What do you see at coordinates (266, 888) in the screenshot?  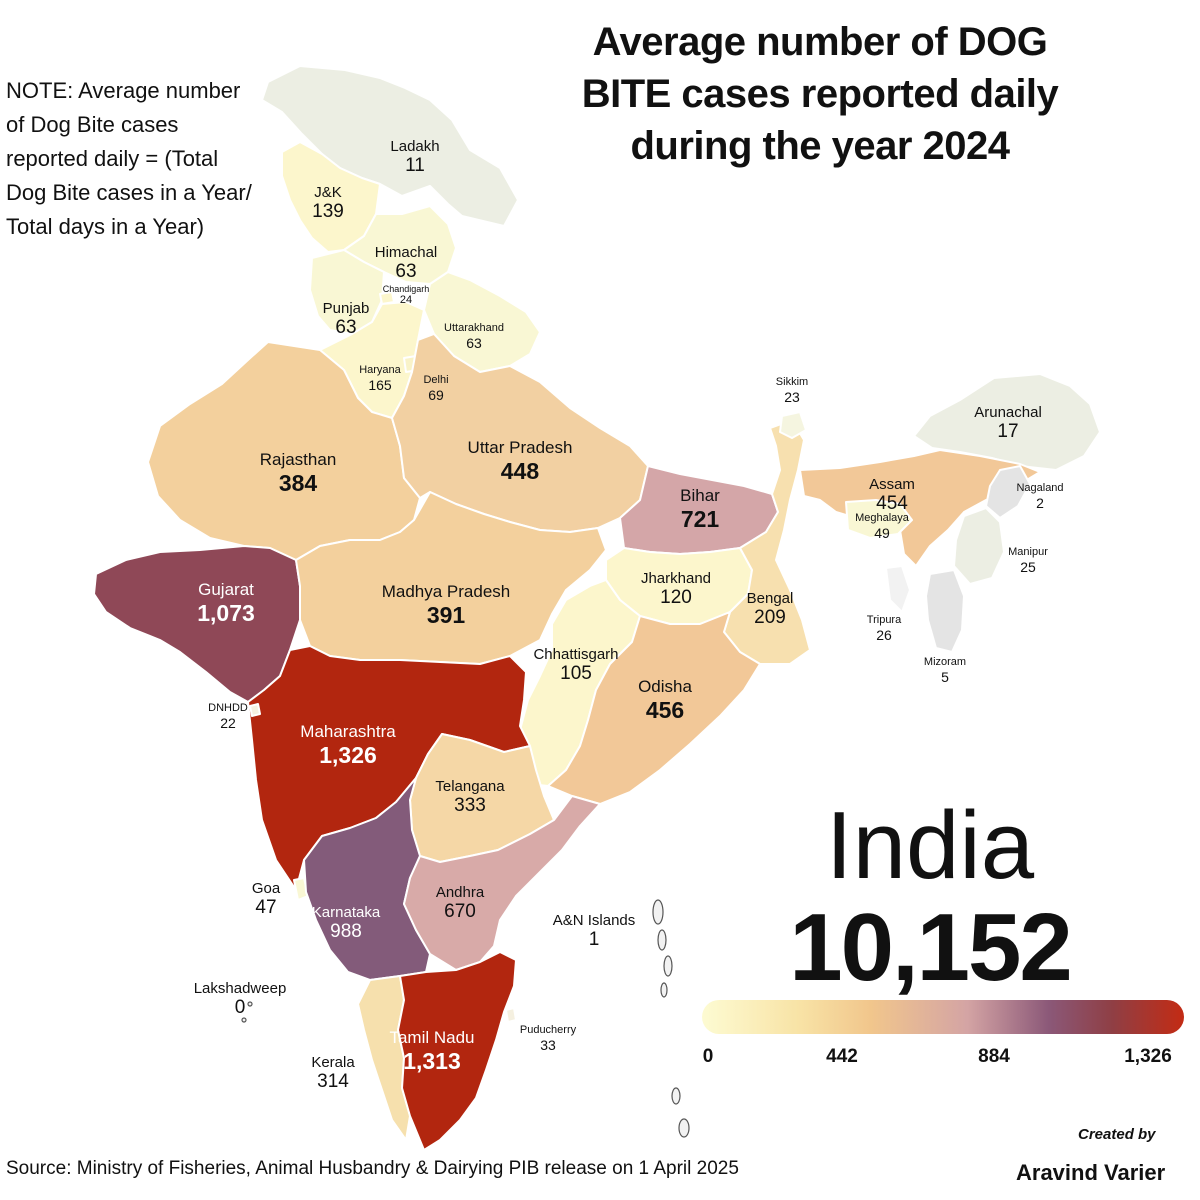 I see `region-name: Goa` at bounding box center [266, 888].